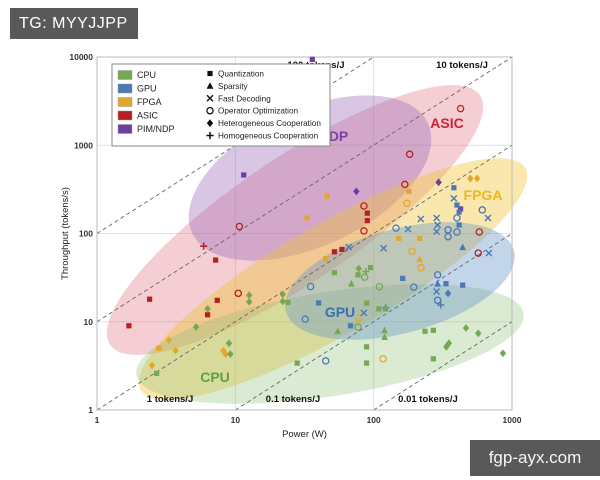 Image resolution: width=600 pixels, height=480 pixels. Describe the element at coordinates (428, 399) in the screenshot. I see `efficiency-label: 0.01 tokens/J` at that location.